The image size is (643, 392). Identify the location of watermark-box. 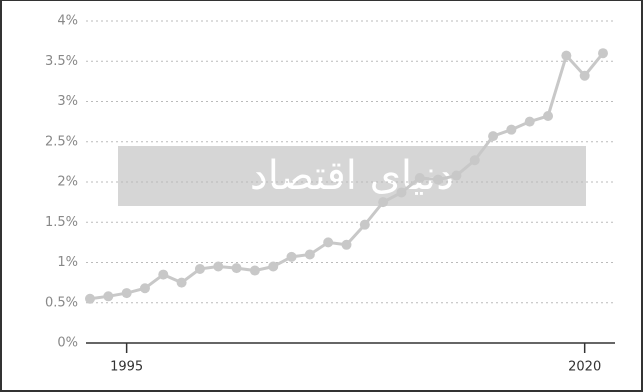
(352, 176).